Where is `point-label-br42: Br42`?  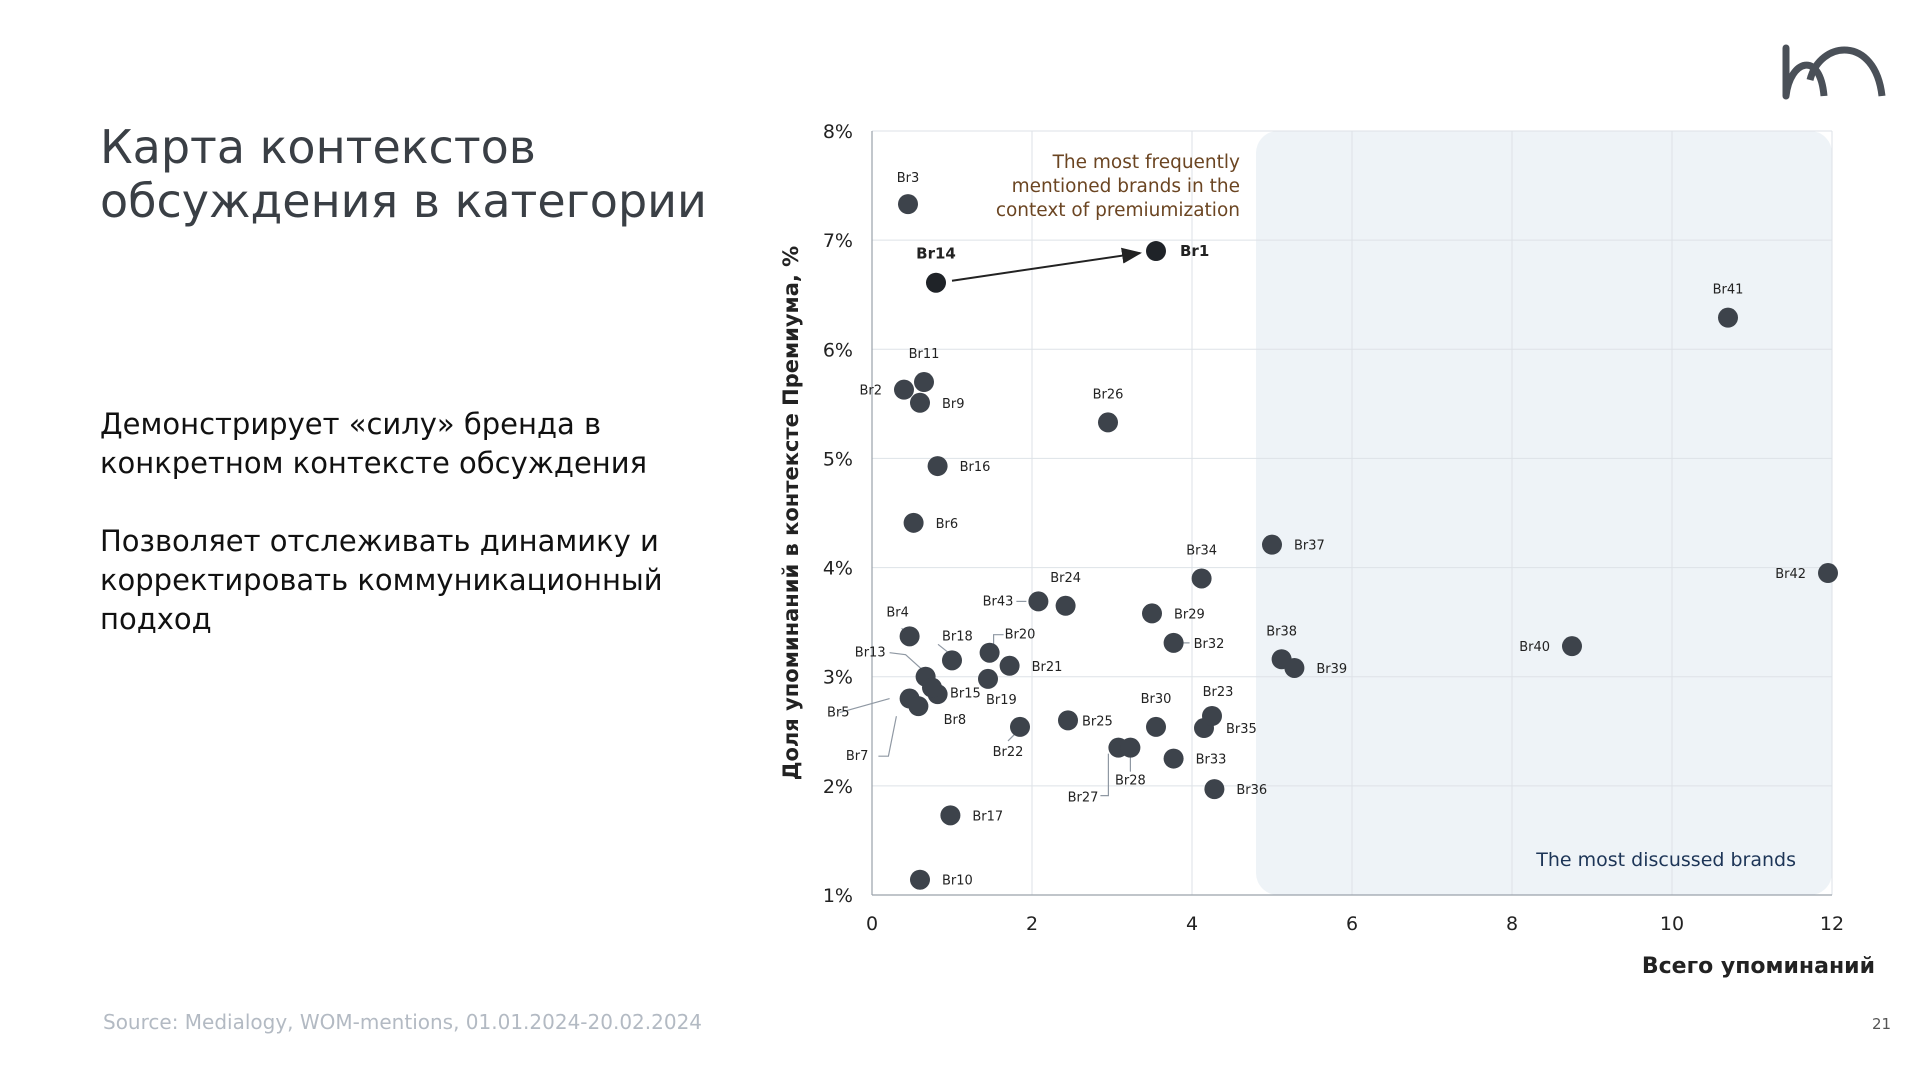
point-label-br42: Br42 is located at coordinates (1790, 574).